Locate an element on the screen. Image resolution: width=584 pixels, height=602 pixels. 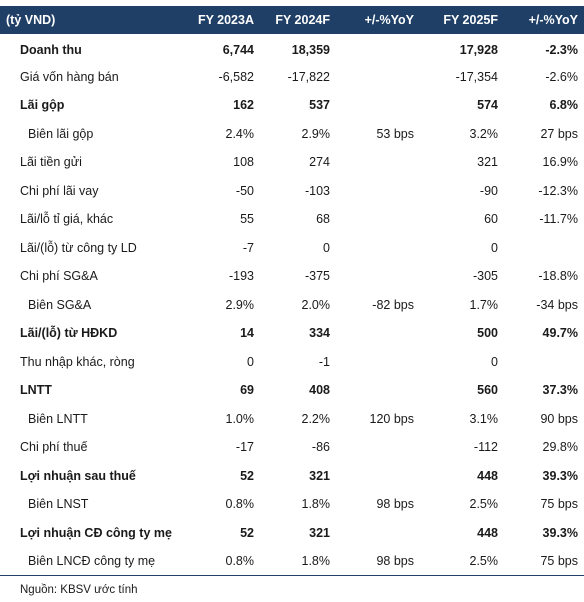
cell-fy2024f: 68 is located at coordinates (323, 219).